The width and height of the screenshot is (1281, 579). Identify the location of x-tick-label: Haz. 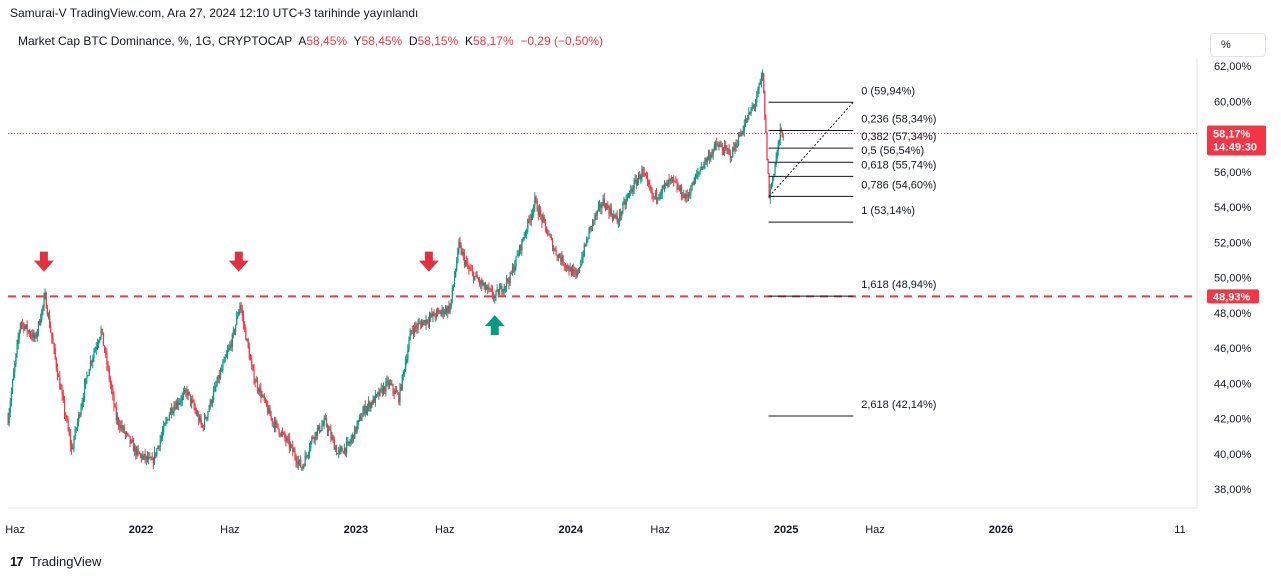
(660, 530).